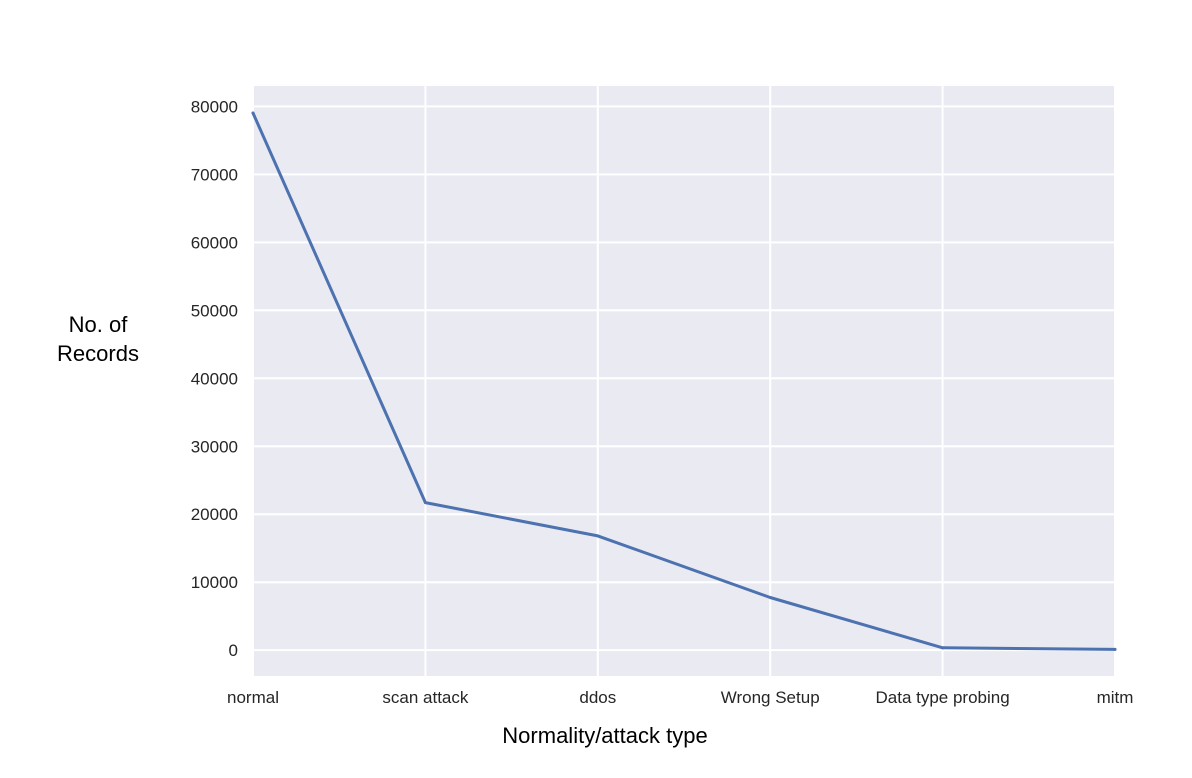  I want to click on y-tick-label: 20000, so click(214, 514).